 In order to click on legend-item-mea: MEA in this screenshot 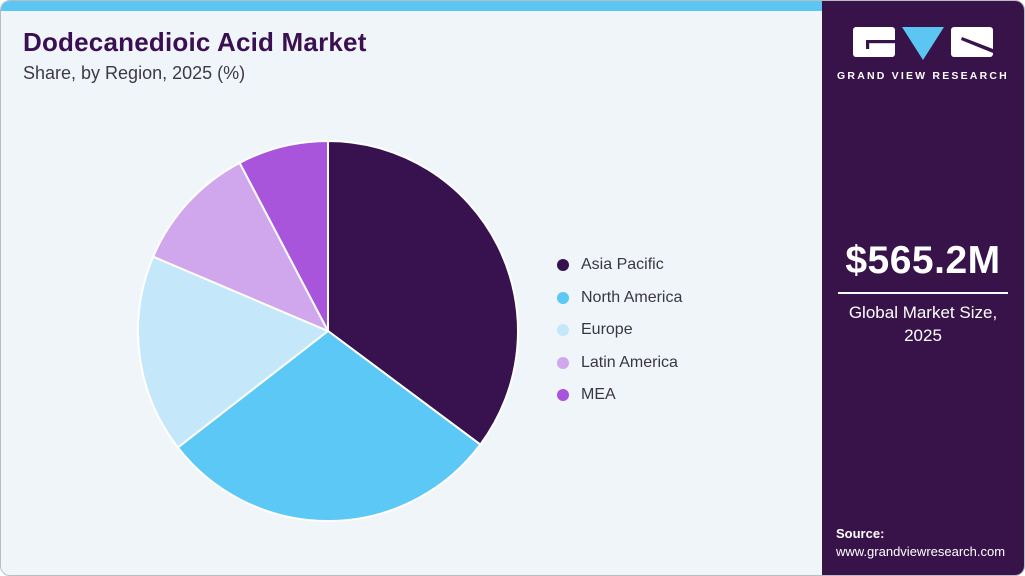, I will do `click(619, 395)`.